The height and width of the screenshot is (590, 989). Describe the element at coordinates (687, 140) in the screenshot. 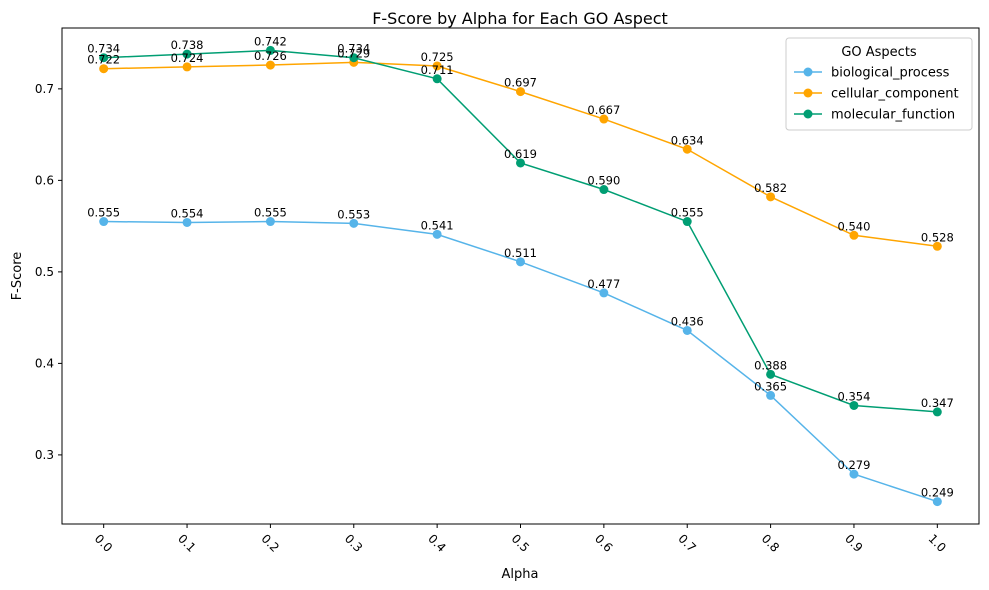

I see `data-label-cellular_component: 0.634` at that location.